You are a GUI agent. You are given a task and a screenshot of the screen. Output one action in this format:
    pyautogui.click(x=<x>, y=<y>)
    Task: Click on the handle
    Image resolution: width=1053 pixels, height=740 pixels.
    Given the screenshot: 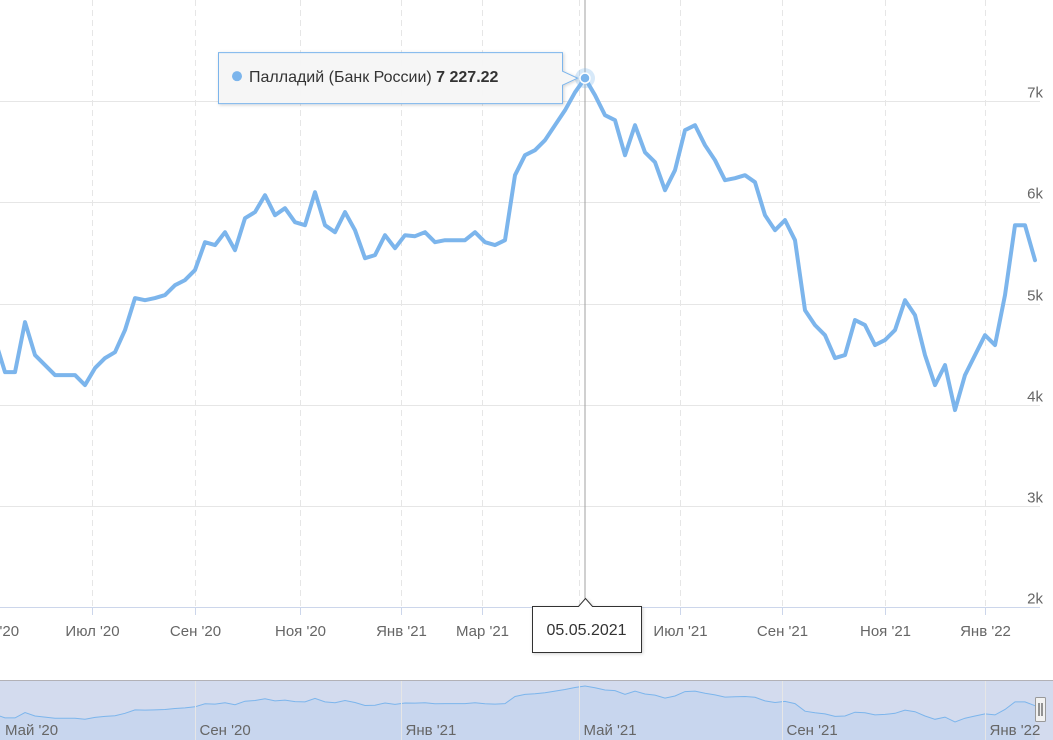 What is the action you would take?
    pyautogui.click(x=1040, y=709)
    